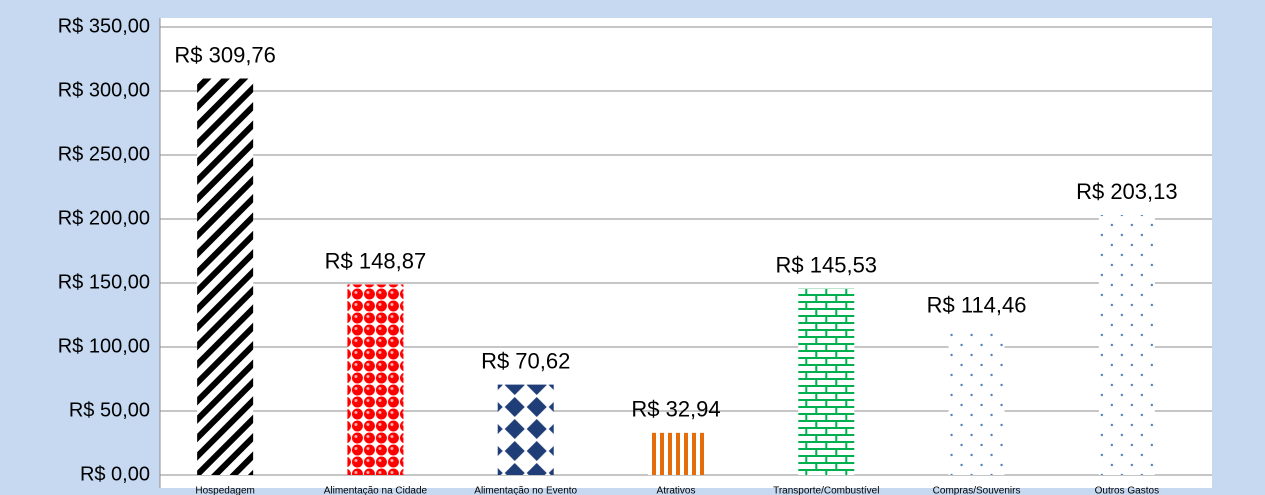 The width and height of the screenshot is (1265, 495). What do you see at coordinates (827, 265) in the screenshot?
I see `data-label: R$ 145,53` at bounding box center [827, 265].